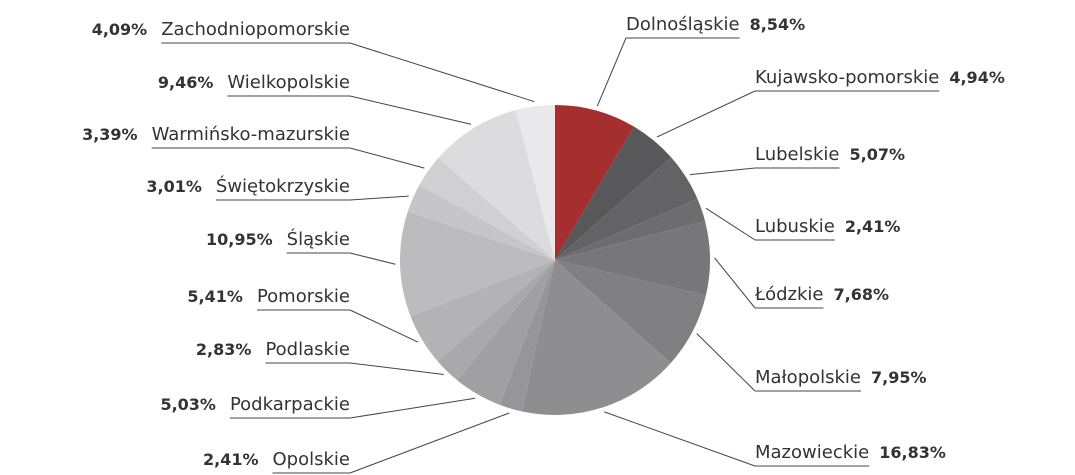  What do you see at coordinates (255, 29) in the screenshot?
I see `slice-label: Zachodniopomorskie` at bounding box center [255, 29].